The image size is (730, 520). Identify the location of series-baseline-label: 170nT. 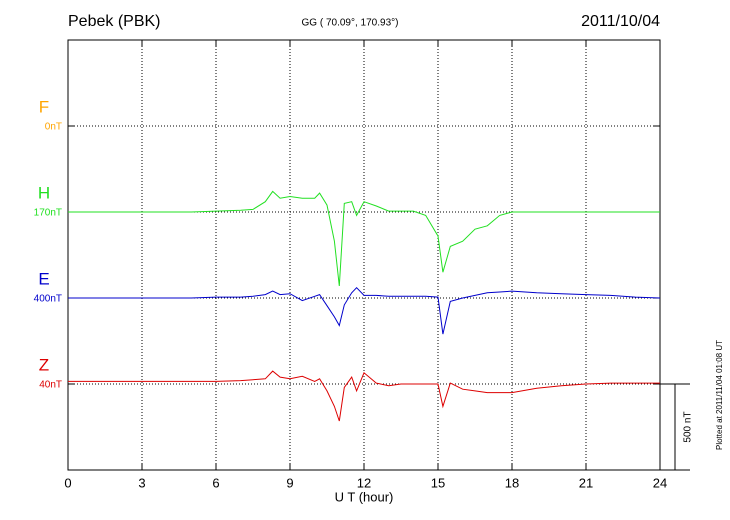
(48, 213).